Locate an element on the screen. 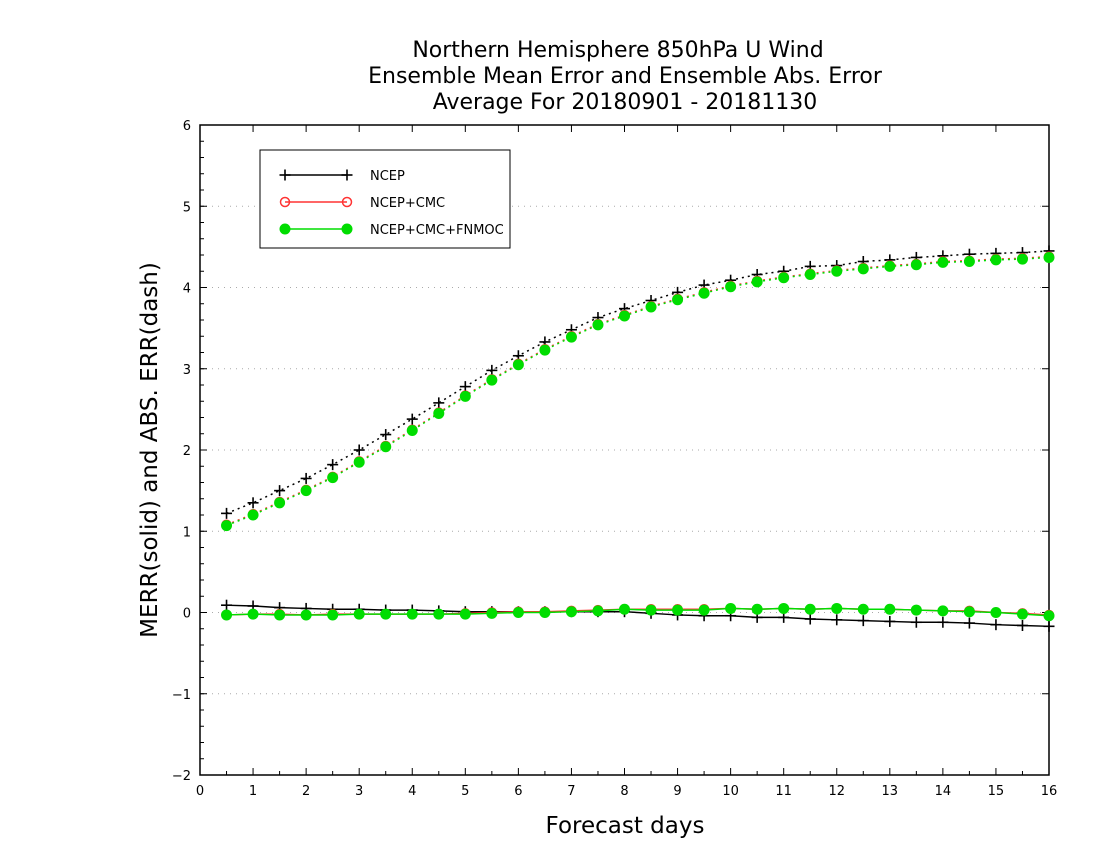 The height and width of the screenshot is (850, 1100). x-axis-label: Forecast days is located at coordinates (625, 826).